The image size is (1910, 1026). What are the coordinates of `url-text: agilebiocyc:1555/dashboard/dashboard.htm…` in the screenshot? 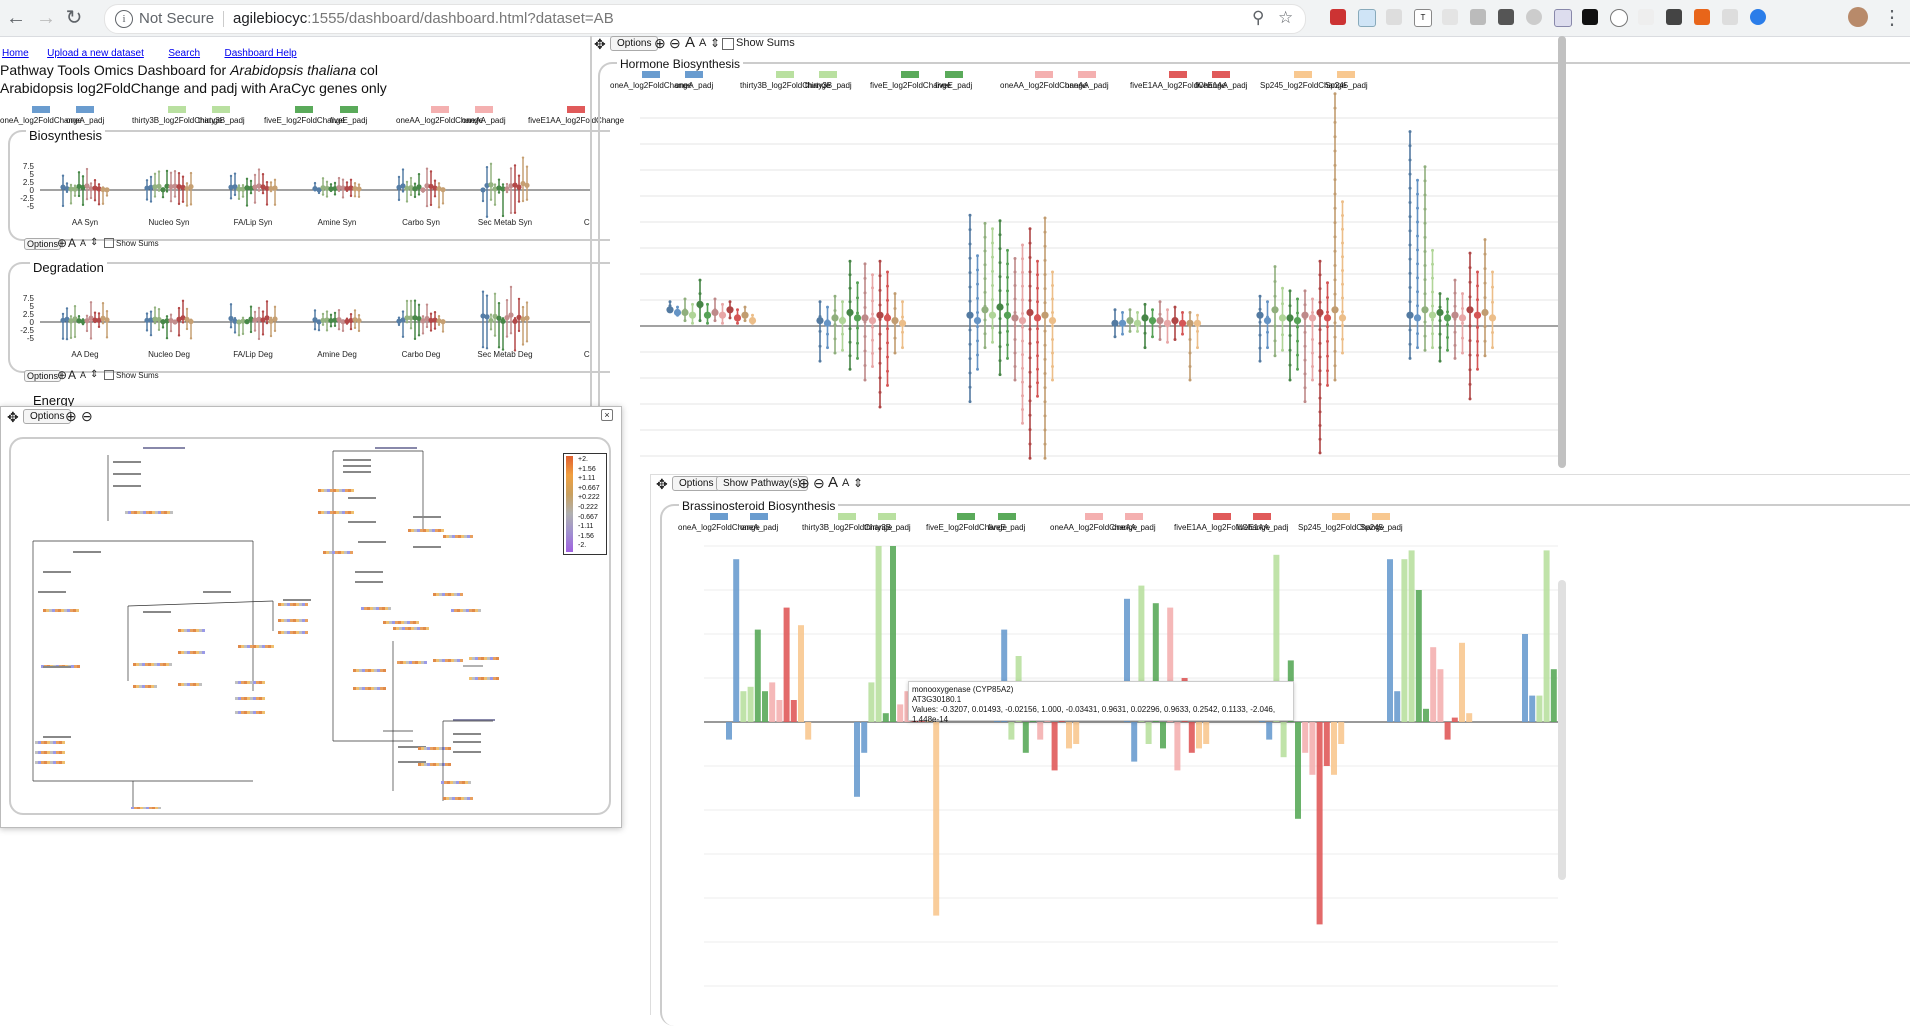 It's located at (423, 18).